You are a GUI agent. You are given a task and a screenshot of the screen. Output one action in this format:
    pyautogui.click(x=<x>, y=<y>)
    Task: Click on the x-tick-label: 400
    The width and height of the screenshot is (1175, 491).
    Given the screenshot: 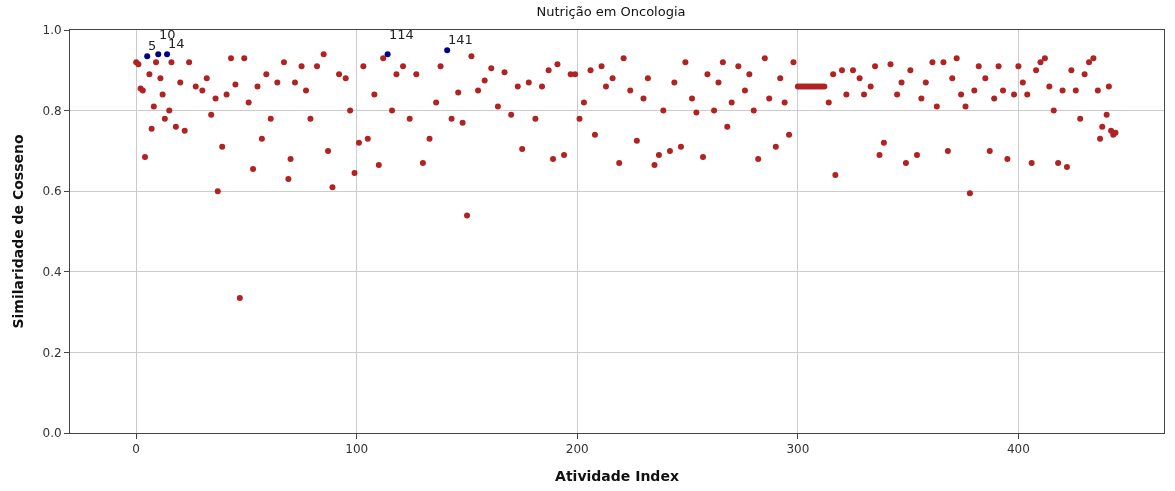 What is the action you would take?
    pyautogui.click(x=1018, y=449)
    